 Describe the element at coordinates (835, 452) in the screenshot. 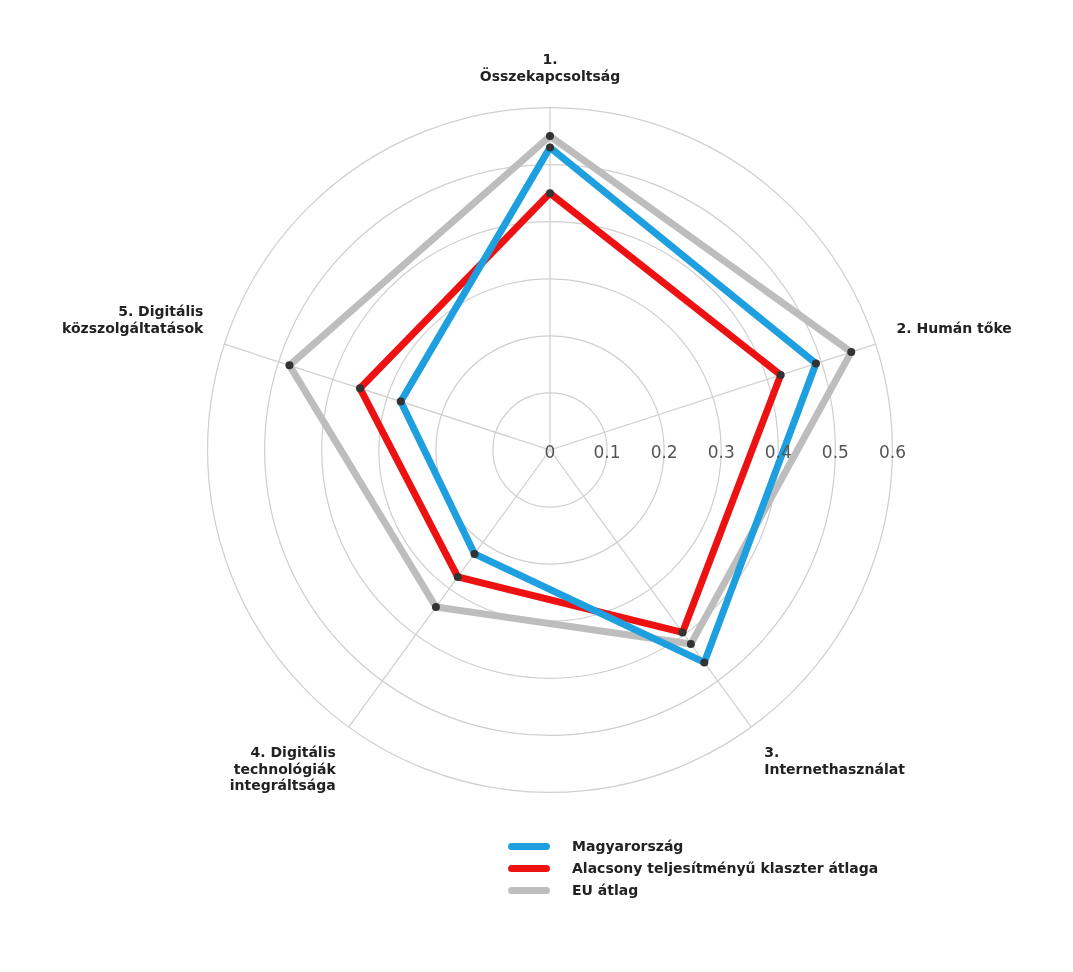

I see `y-tick-label: 0.5` at that location.